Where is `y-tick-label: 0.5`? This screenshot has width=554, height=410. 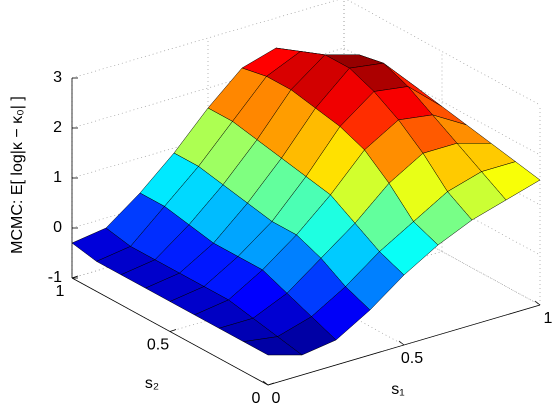 y-tick-label: 0.5 is located at coordinates (158, 345).